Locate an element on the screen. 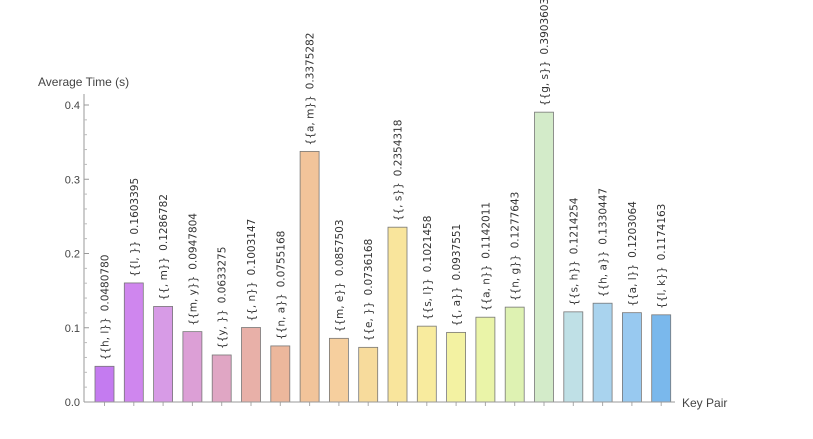 Image resolution: width=813 pixels, height=439 pixels. bar-value-label: 0.1214254 is located at coordinates (574, 225).